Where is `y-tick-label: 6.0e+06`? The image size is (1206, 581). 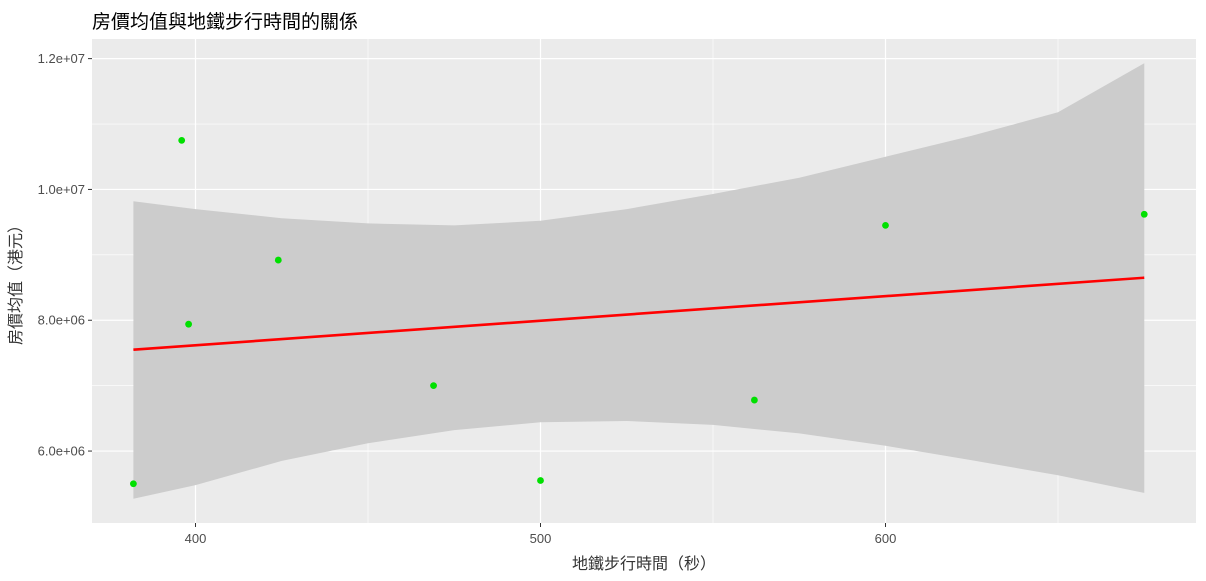
y-tick-label: 6.0e+06 is located at coordinates (61, 451).